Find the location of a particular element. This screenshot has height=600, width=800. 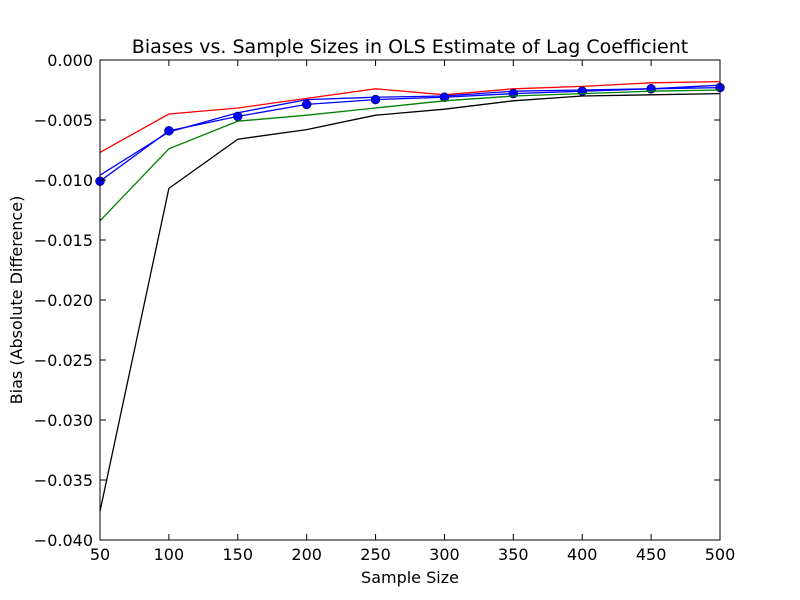

series-1-line is located at coordinates (410, 116).